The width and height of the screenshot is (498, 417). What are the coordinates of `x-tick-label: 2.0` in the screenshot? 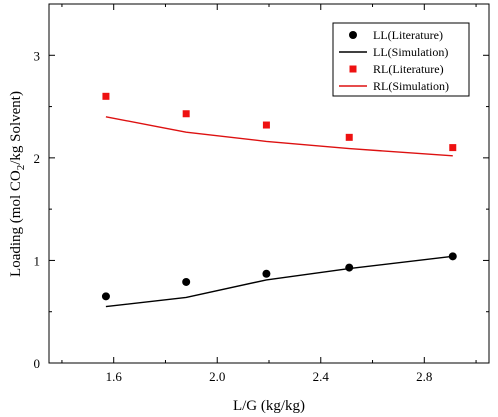 It's located at (217, 376).